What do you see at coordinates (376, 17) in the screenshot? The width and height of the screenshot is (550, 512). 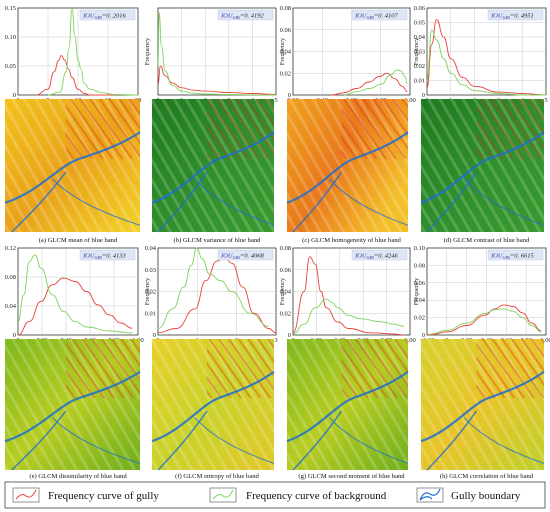 I see `iou-label: IOUGBS=0. 4107` at bounding box center [376, 17].